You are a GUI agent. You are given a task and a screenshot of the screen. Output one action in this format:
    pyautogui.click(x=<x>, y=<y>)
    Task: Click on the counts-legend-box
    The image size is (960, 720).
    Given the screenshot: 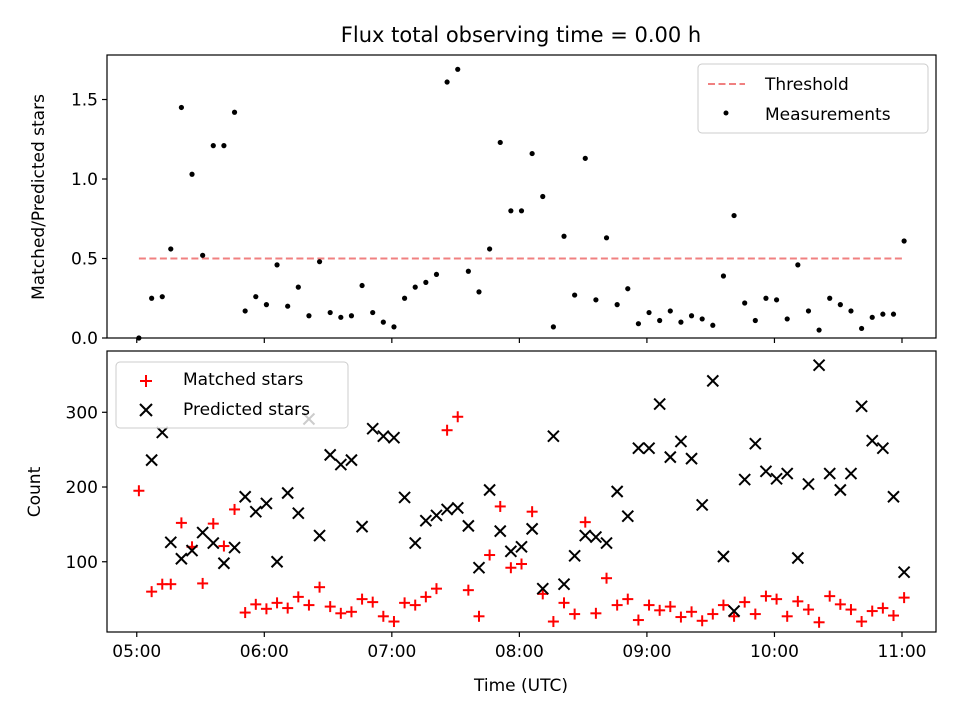 What is the action you would take?
    pyautogui.click(x=232, y=395)
    